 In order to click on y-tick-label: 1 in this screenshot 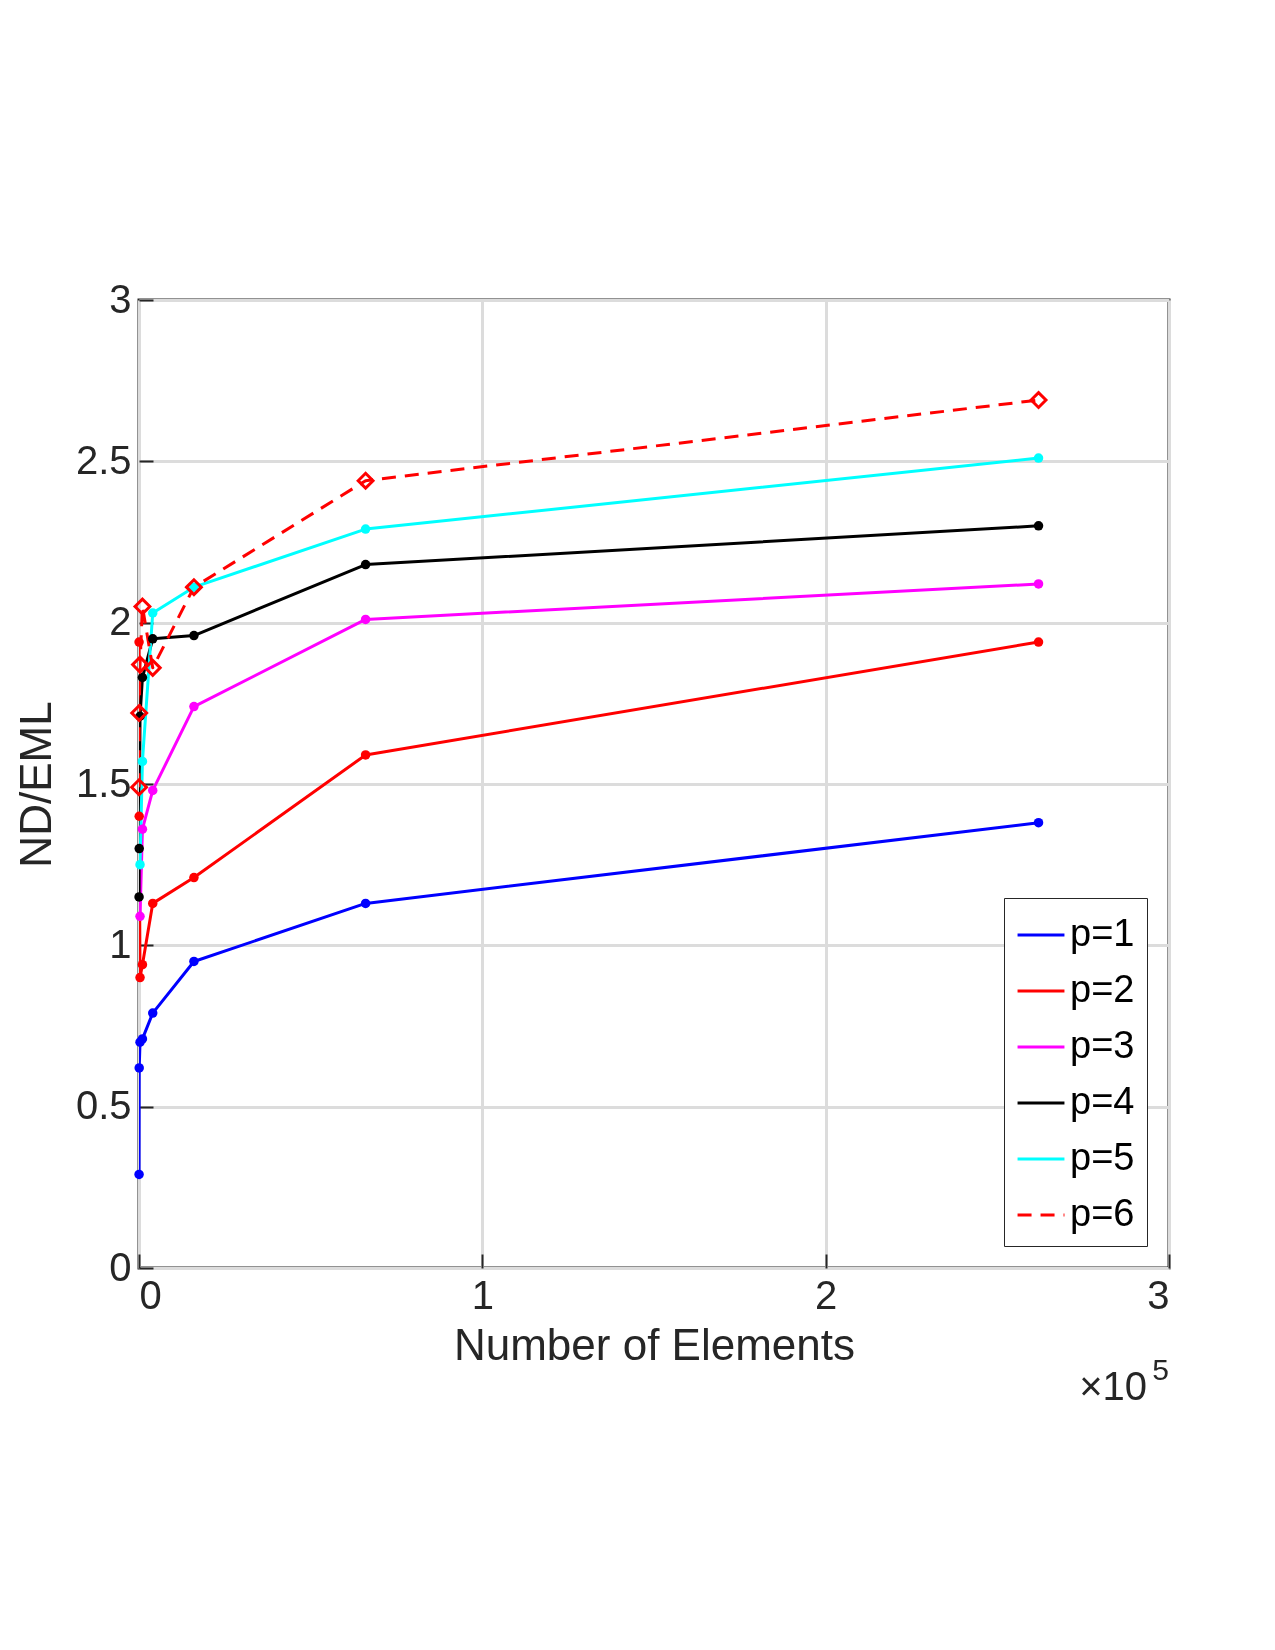, I will do `click(120, 943)`.